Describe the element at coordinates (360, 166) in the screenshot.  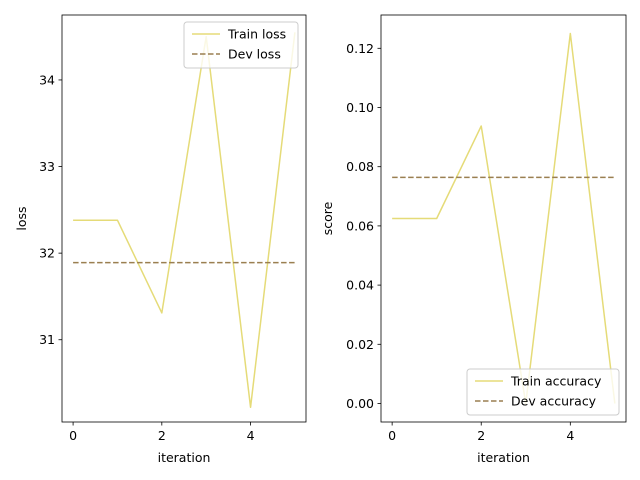
I see `y-tick-label: 0.08` at that location.